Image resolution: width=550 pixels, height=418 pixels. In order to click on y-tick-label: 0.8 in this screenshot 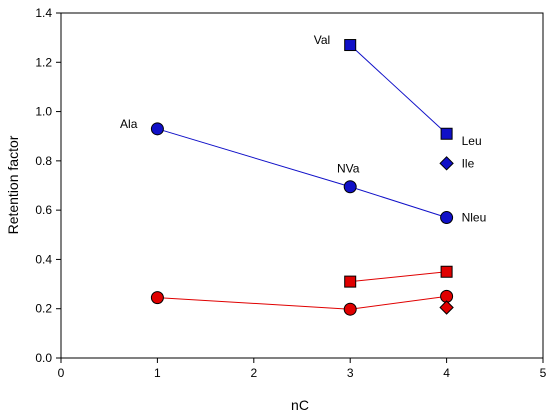, I will do `click(43, 161)`.